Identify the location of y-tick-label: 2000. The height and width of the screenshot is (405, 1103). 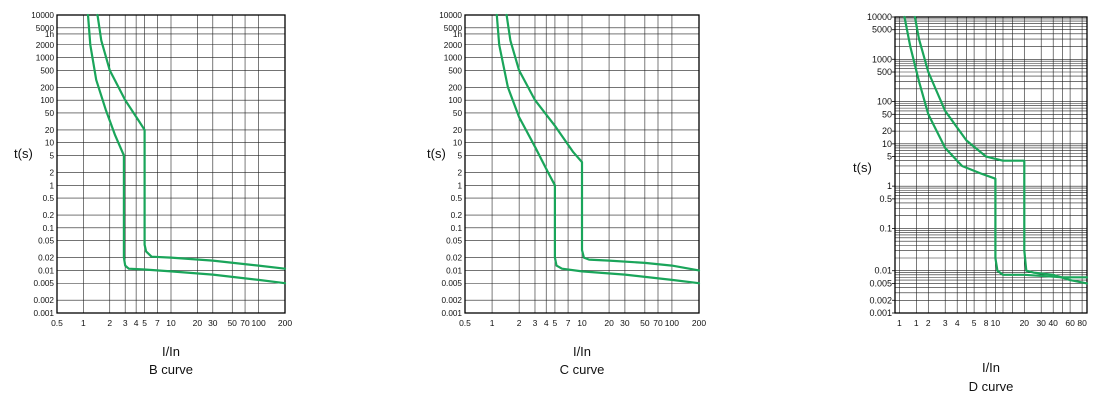
(45, 45).